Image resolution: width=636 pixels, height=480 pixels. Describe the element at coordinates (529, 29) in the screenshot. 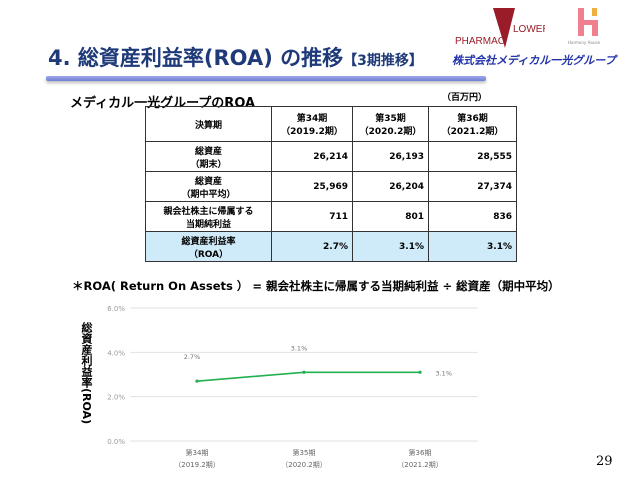

I see `svg-text: LOWER` at that location.